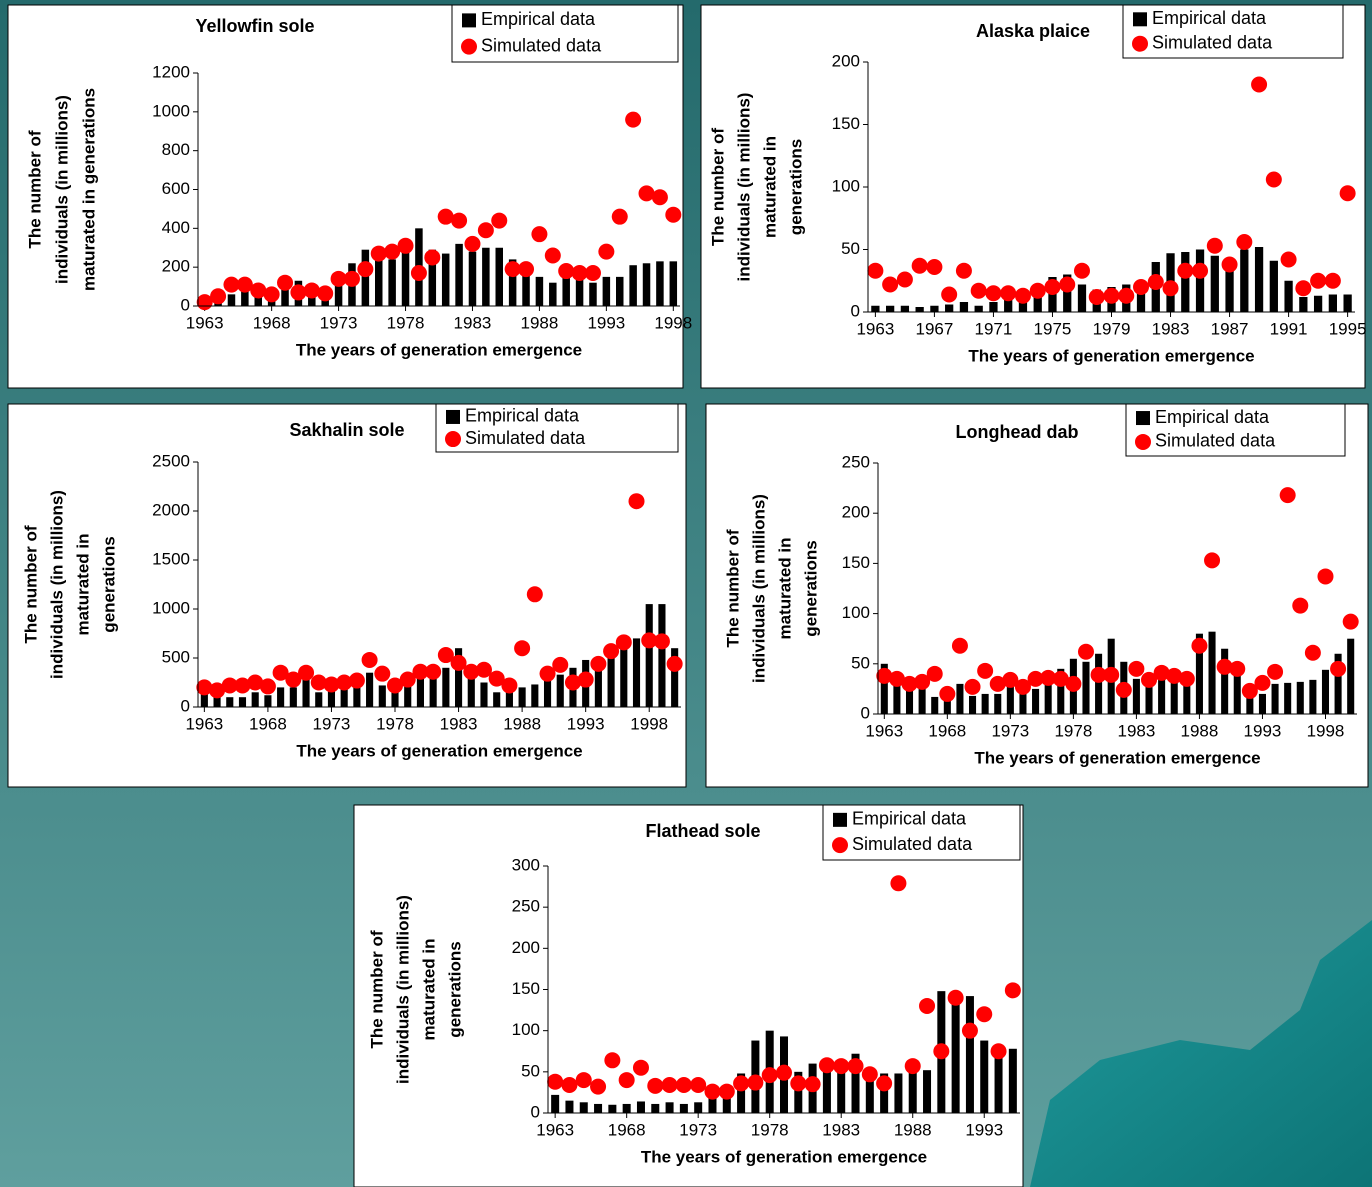  Describe the element at coordinates (810, 588) in the screenshot. I see `y-axis-title: generations` at that location.